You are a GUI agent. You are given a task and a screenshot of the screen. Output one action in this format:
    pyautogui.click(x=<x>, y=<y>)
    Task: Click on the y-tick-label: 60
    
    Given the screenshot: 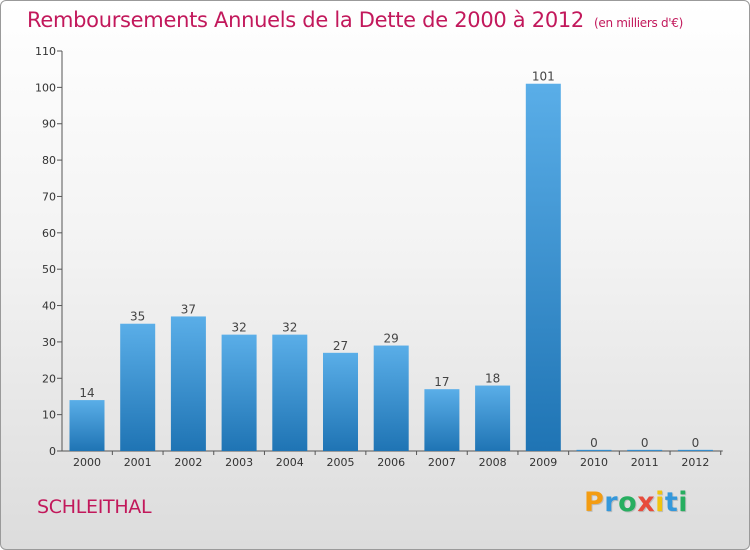 What is the action you would take?
    pyautogui.click(x=49, y=233)
    